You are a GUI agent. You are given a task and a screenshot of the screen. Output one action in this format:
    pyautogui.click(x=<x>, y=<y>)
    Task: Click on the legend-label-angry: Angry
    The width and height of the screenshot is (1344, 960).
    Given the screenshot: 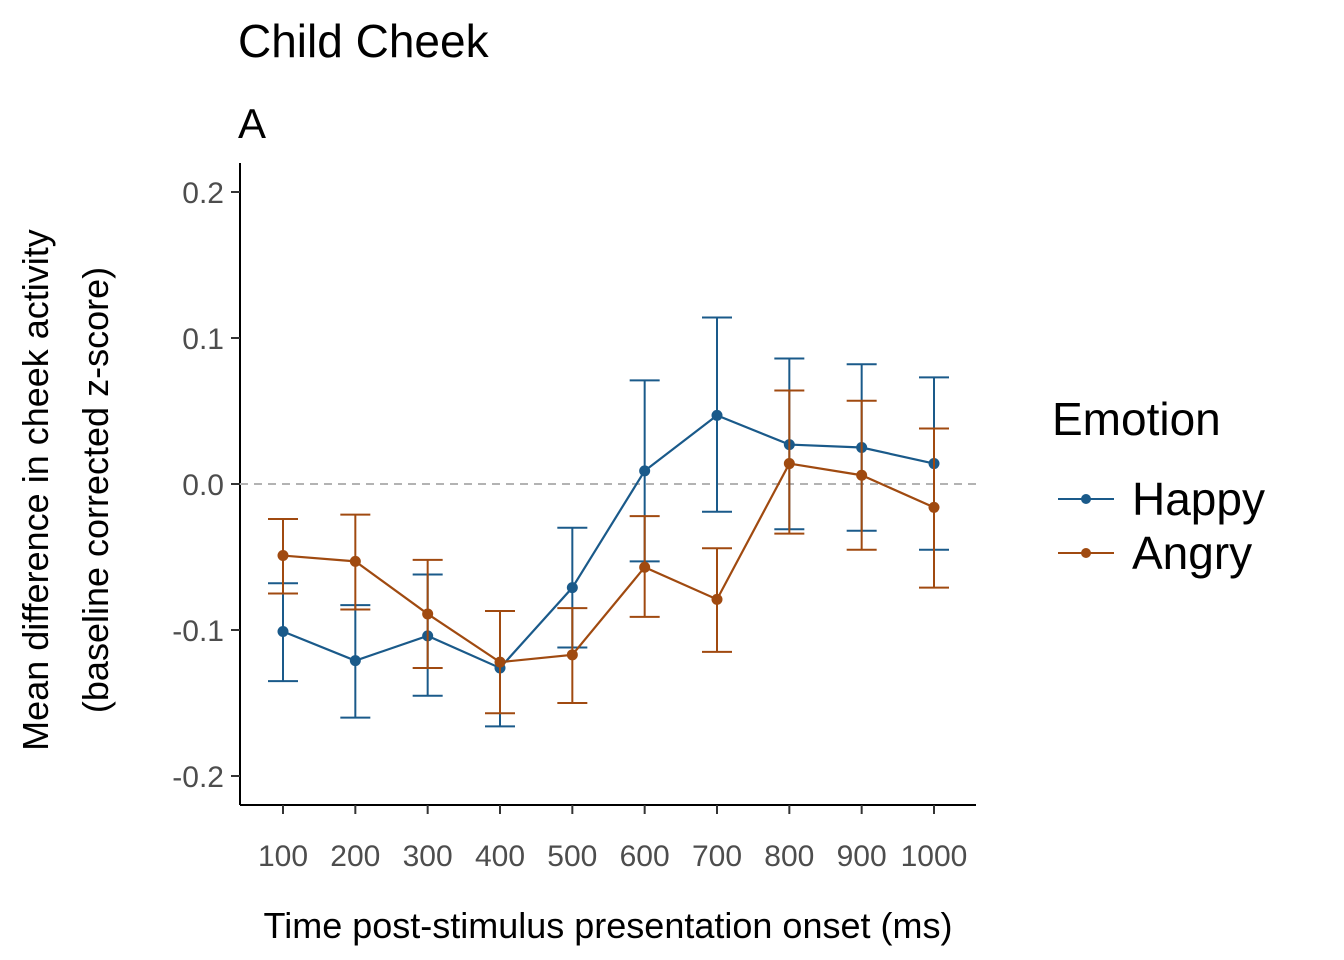 What is the action you would take?
    pyautogui.click(x=1192, y=553)
    